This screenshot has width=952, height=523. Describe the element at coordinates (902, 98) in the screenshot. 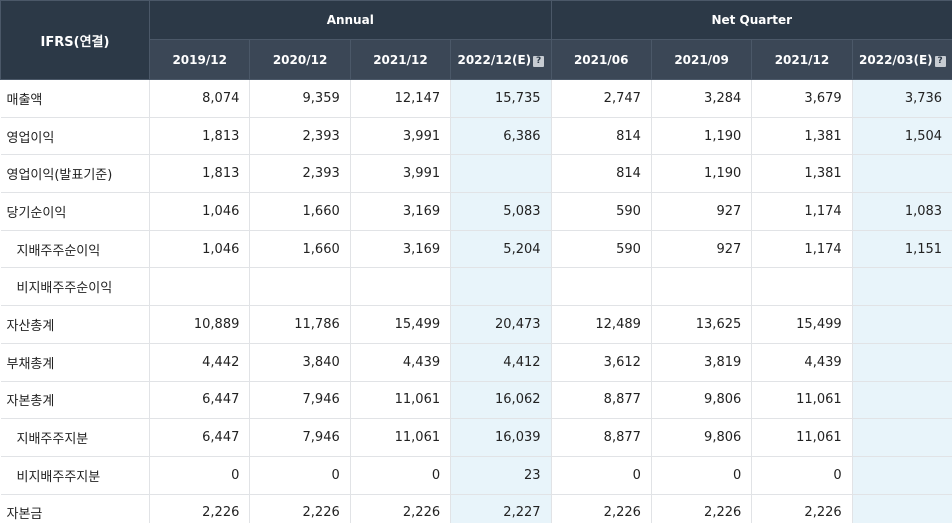

I see `value-cell: 3,736` at that location.